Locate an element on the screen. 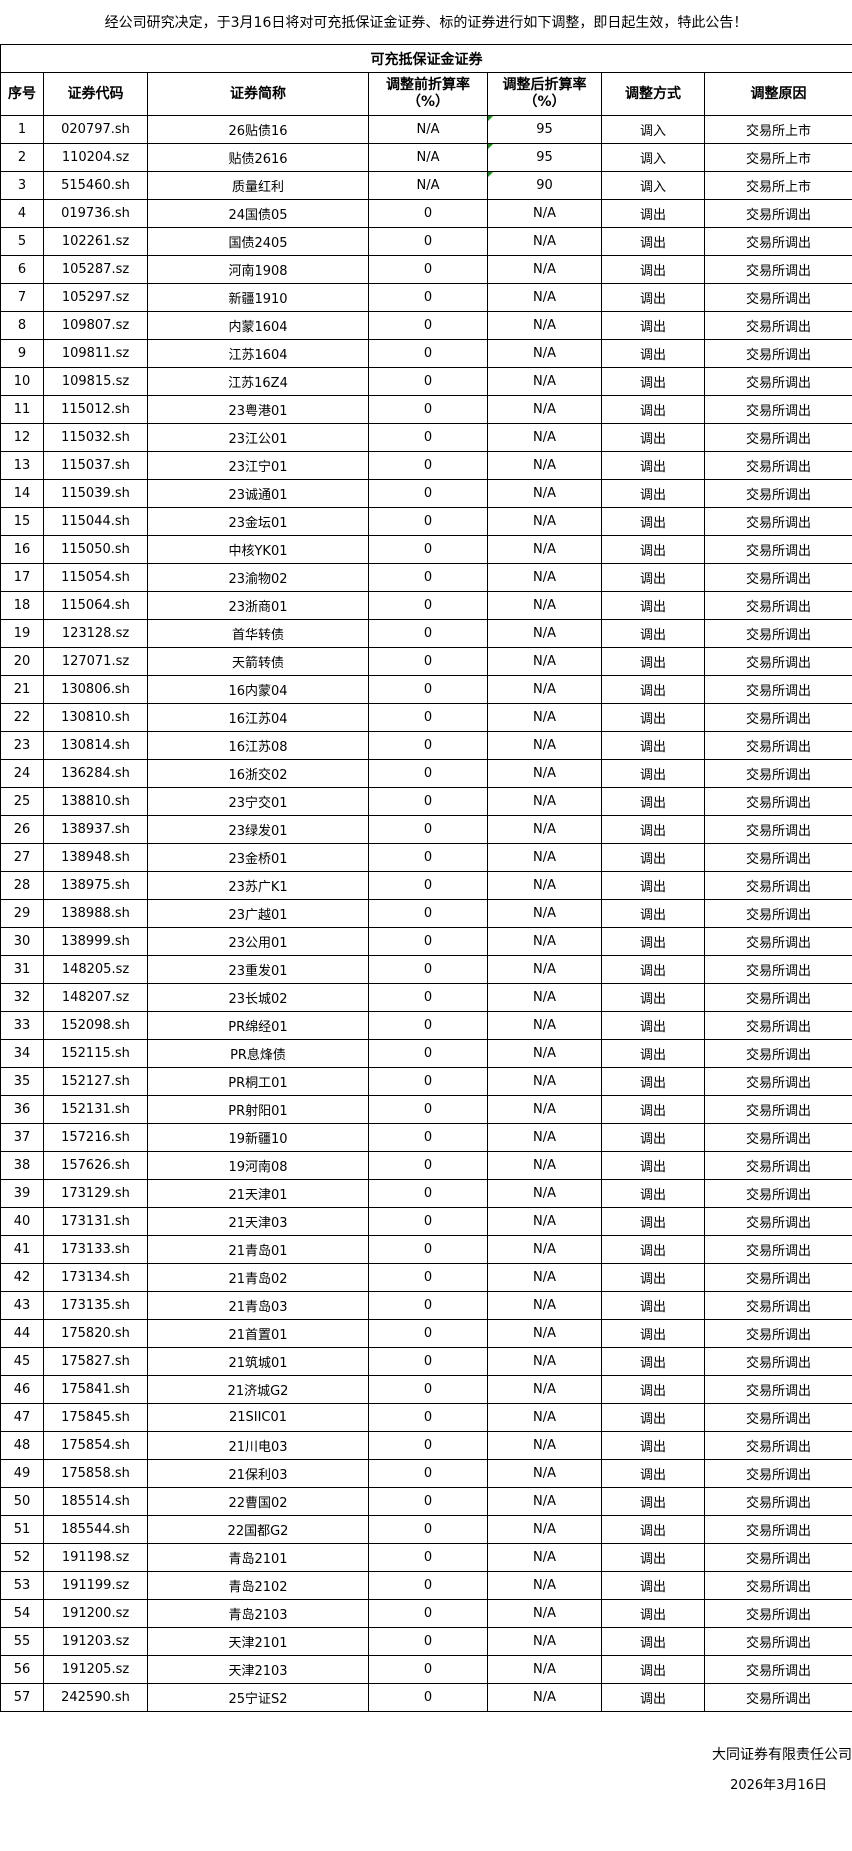 The width and height of the screenshot is (852, 1851). table-row: 6 105287.sz 河南1908 0 N/A 调出 交易所调出 is located at coordinates (426, 269).